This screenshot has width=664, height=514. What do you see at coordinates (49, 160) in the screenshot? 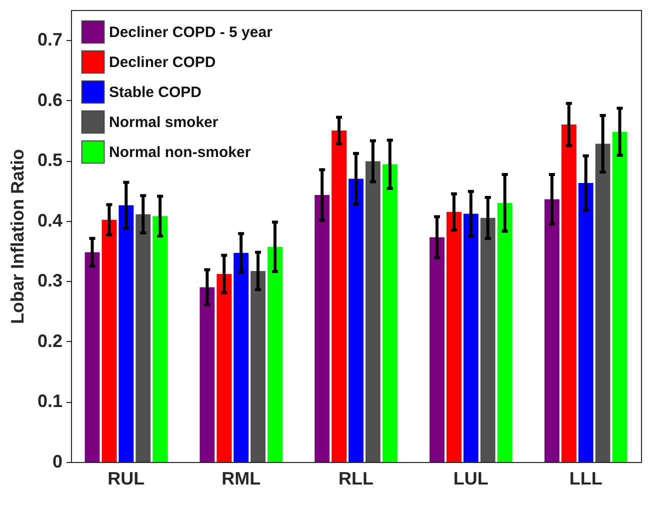
I see `y-tick-label: 0.5` at bounding box center [49, 160].